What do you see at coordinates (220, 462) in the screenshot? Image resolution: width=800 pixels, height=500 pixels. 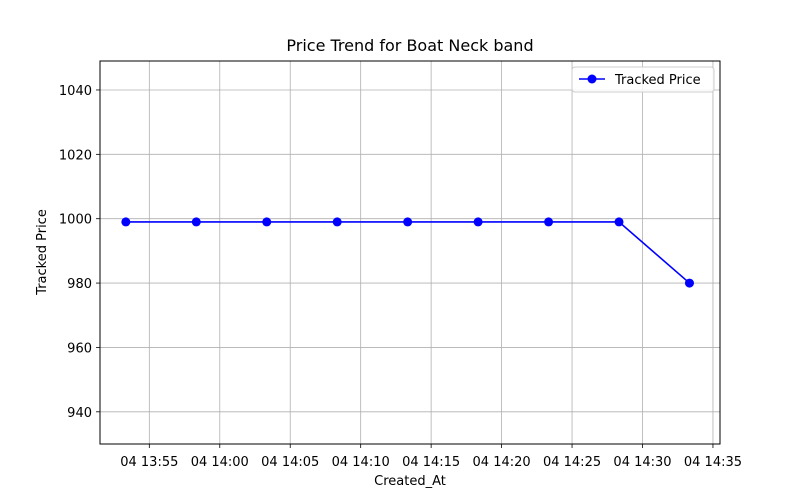 I see `x-tick-label: 04 14:00` at bounding box center [220, 462].